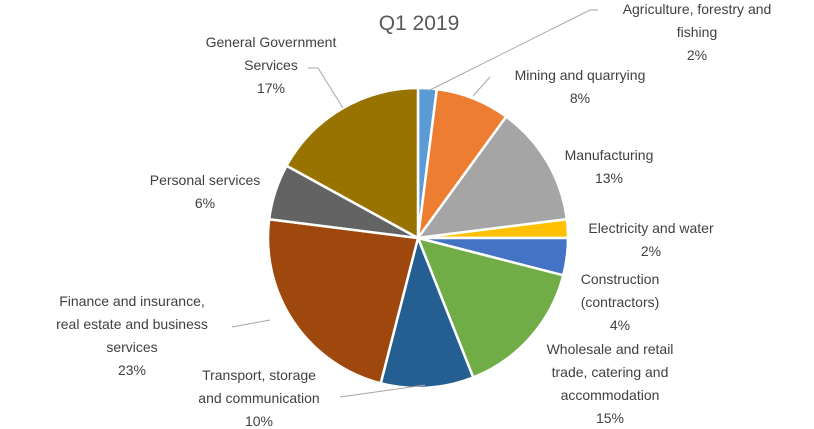 This screenshot has width=814, height=429. Describe the element at coordinates (251, 323) in the screenshot. I see `leader-line-finance` at that location.